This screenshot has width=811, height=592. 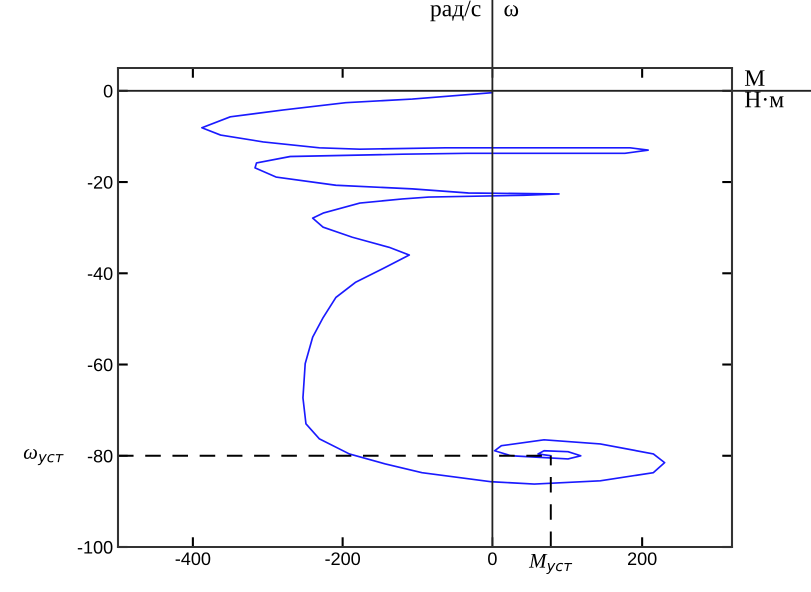 What do you see at coordinates (455, 11) in the screenshot?
I see `text: рад/с` at bounding box center [455, 11].